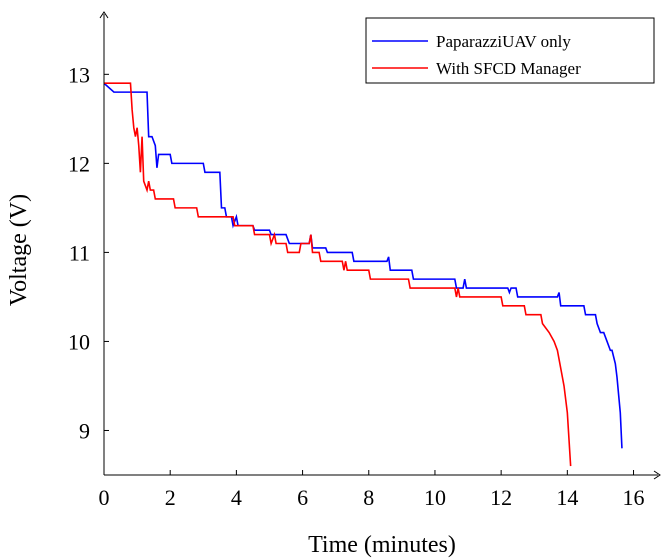 This screenshot has height=560, width=663. Describe the element at coordinates (104, 15) in the screenshot. I see `y-axis-arrow` at that location.